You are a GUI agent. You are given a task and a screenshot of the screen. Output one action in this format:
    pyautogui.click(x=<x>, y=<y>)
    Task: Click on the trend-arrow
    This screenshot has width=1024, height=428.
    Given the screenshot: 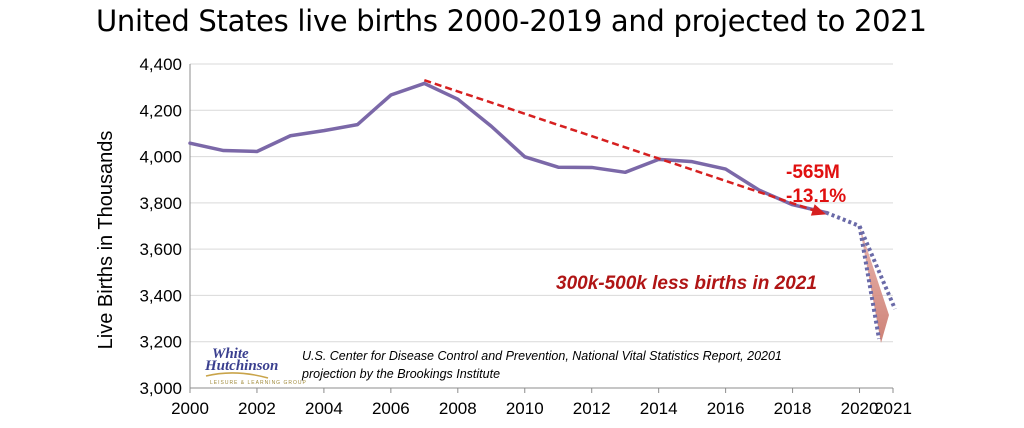 What is the action you would take?
    pyautogui.click(x=625, y=147)
    